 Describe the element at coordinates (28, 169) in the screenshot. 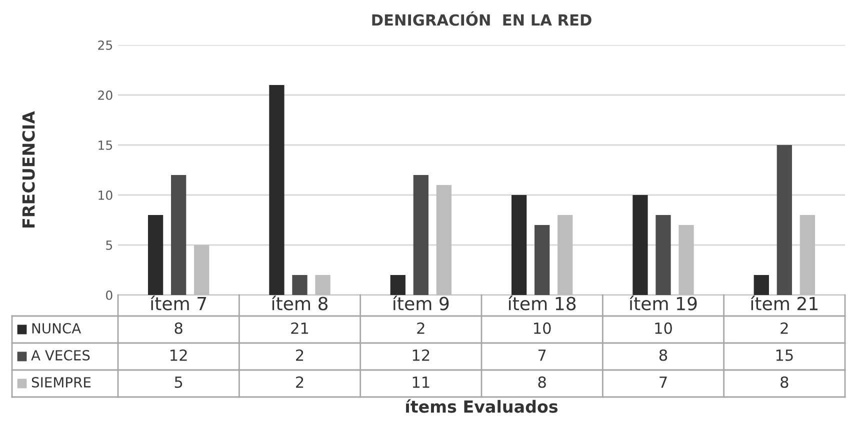

I see `y-axis-title: FRECUENCIA` at that location.